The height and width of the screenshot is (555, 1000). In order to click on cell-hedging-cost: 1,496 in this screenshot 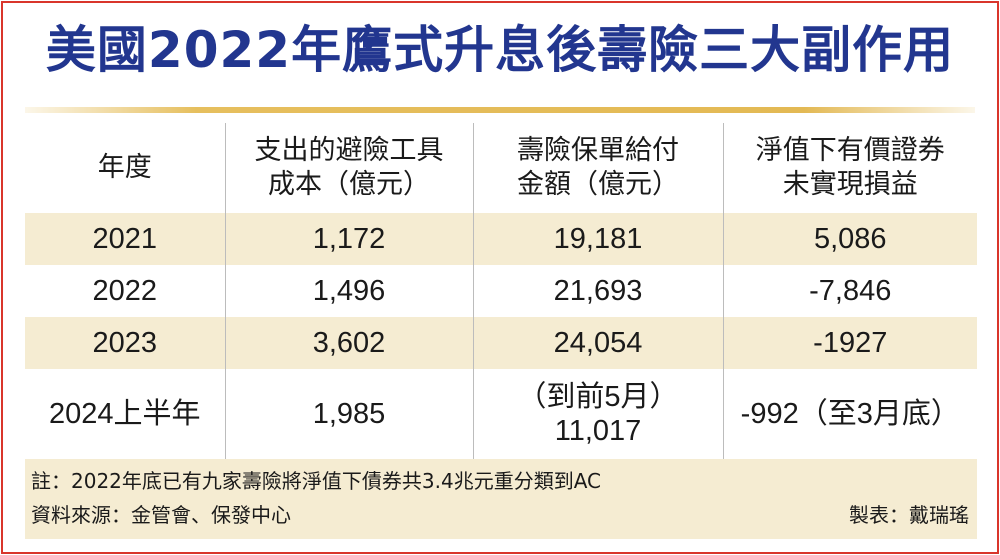, I will do `click(348, 291)`.